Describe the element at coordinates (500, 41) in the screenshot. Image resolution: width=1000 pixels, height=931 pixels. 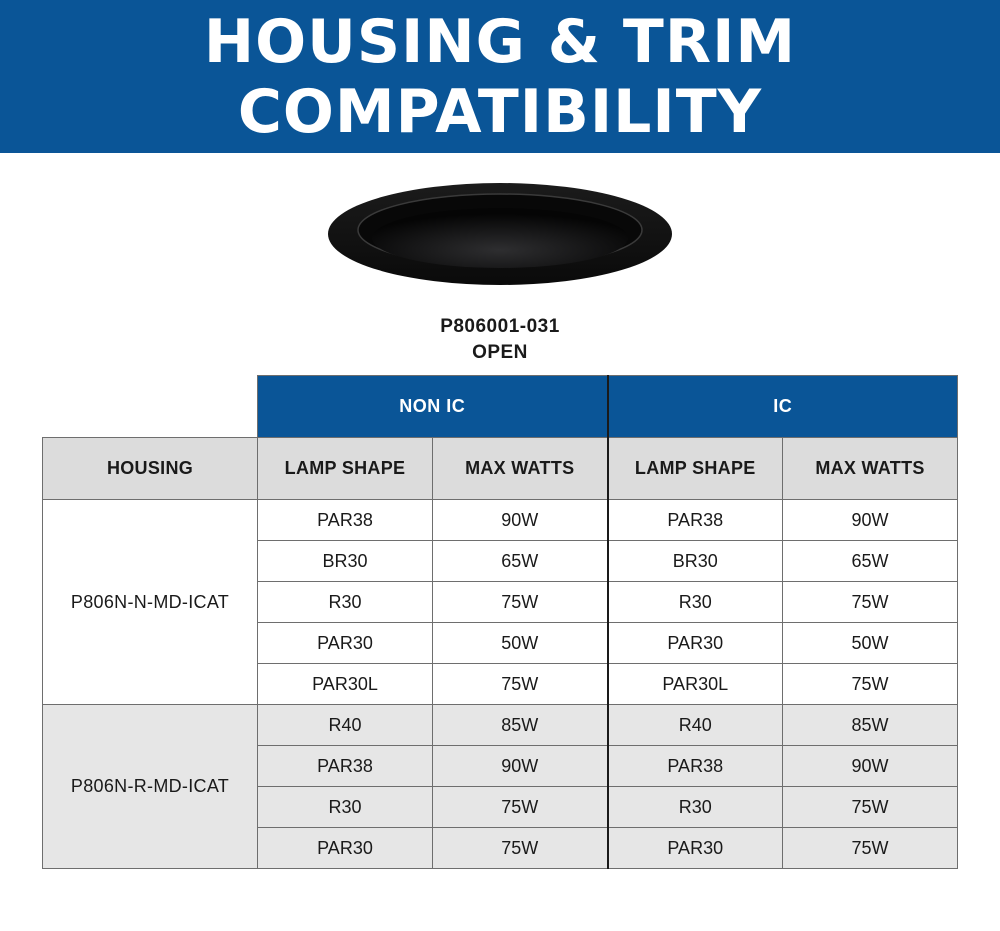
I see `title-line-1: HOUSING & TRIM` at that location.